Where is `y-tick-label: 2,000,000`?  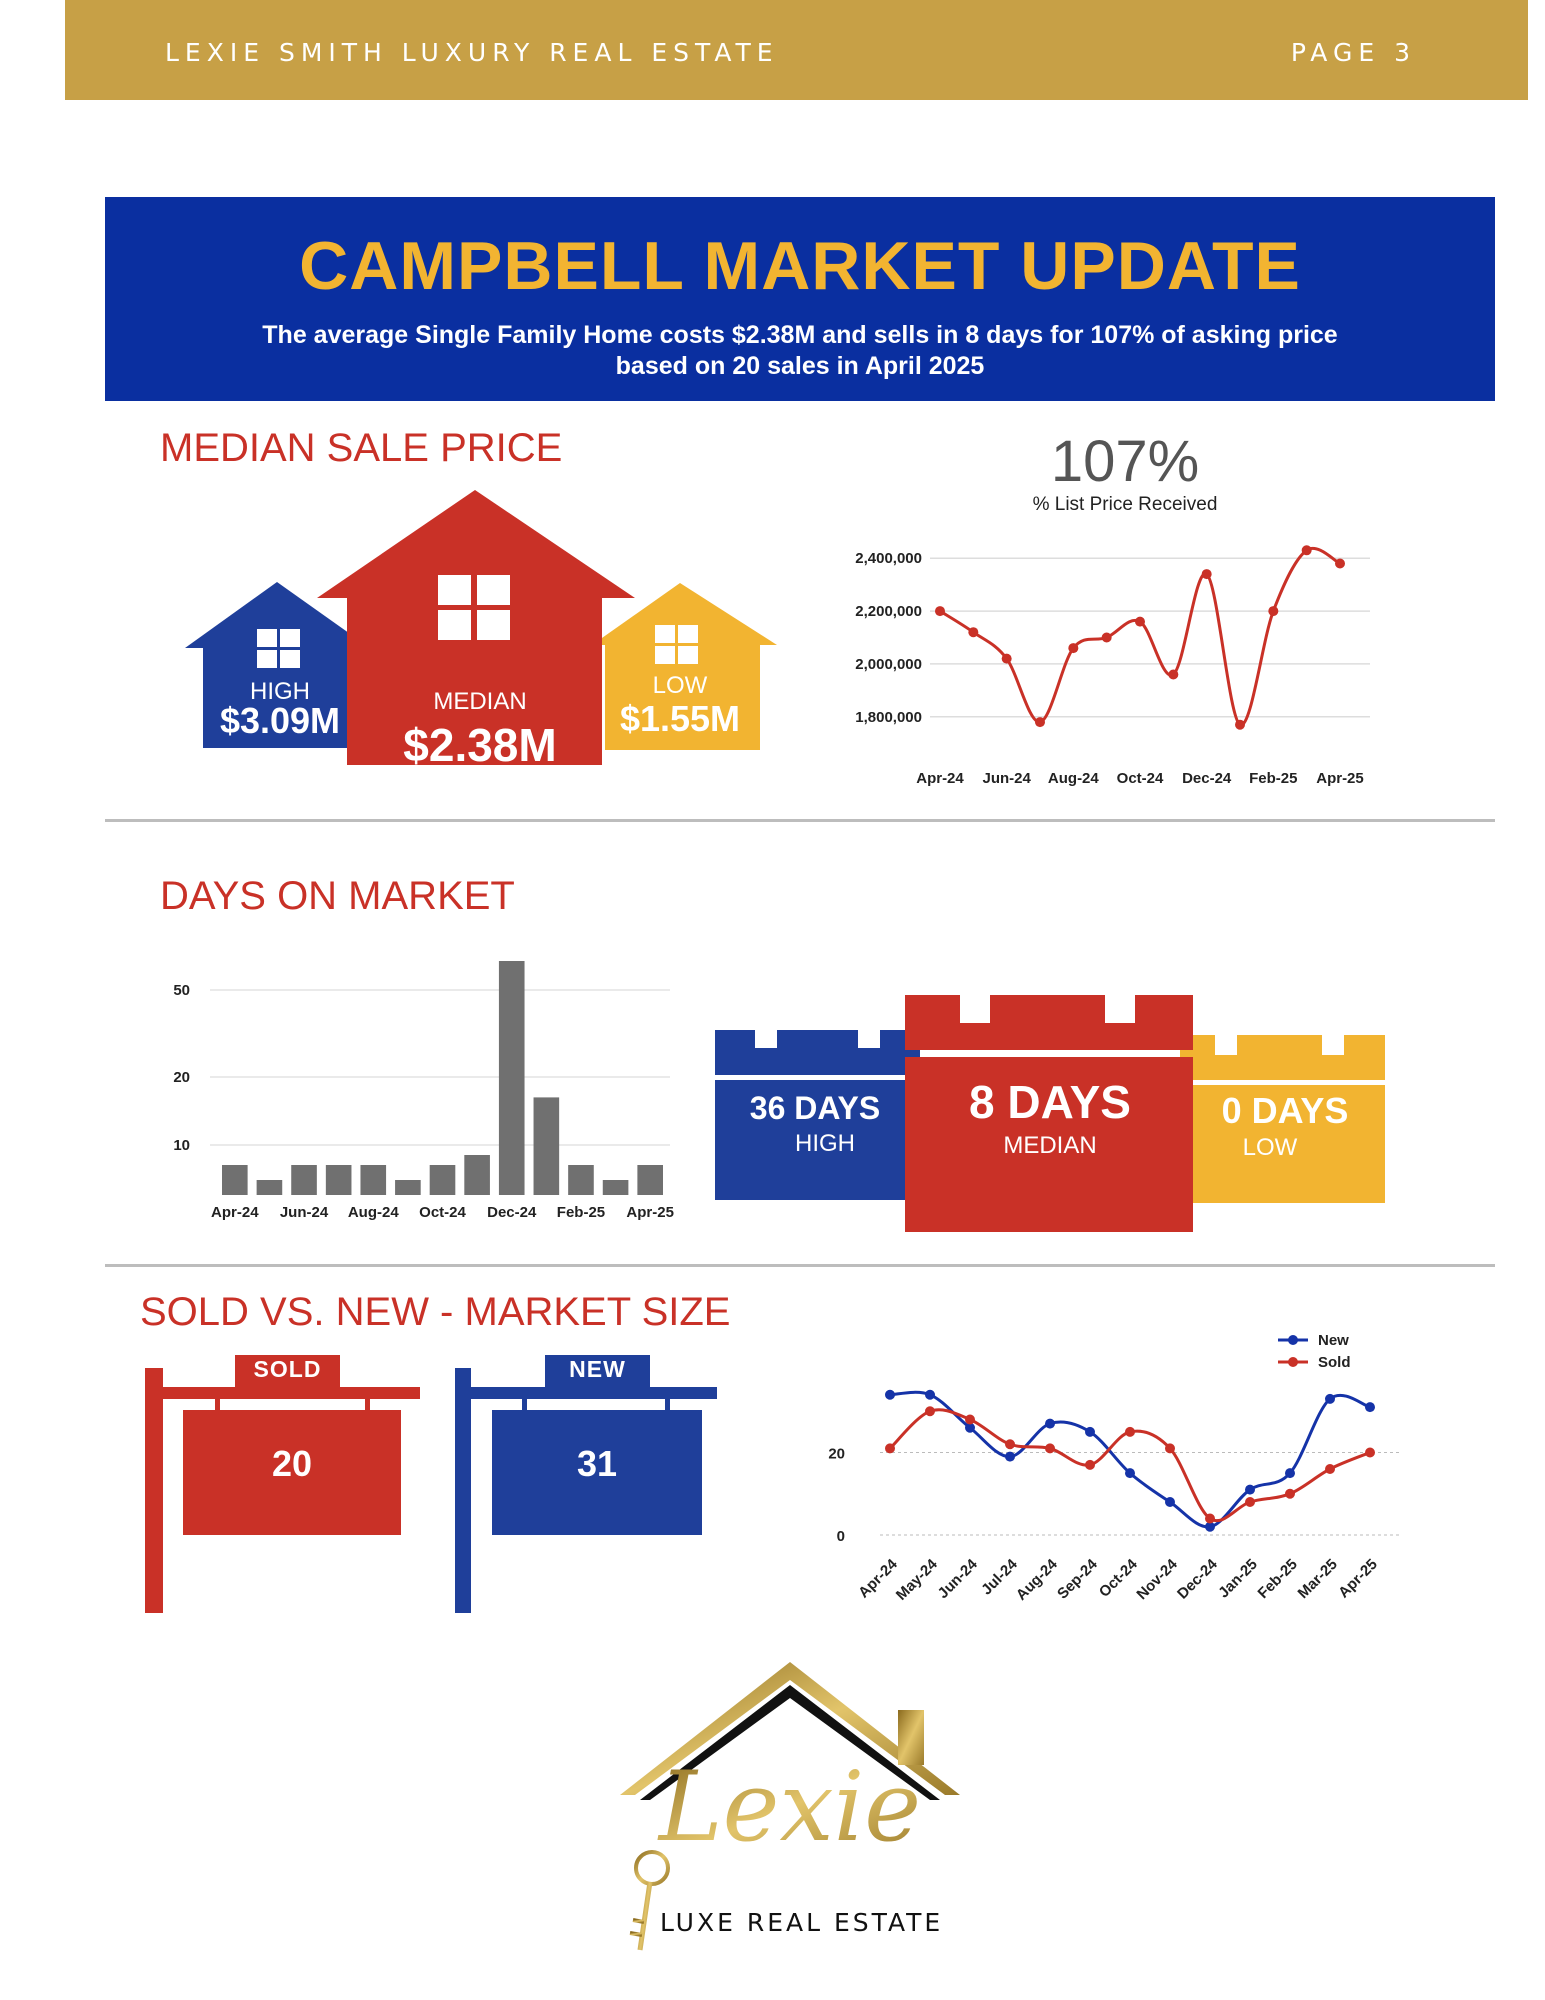 y-tick-label: 2,000,000 is located at coordinates (888, 664).